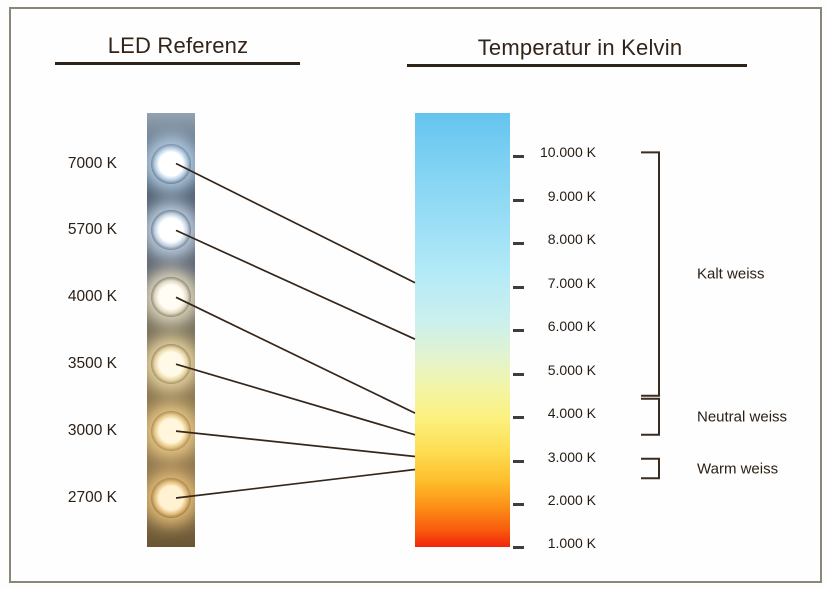 Image resolution: width=827 pixels, height=589 pixels. What do you see at coordinates (571, 413) in the screenshot?
I see `tick-label: 4.000 K` at bounding box center [571, 413].